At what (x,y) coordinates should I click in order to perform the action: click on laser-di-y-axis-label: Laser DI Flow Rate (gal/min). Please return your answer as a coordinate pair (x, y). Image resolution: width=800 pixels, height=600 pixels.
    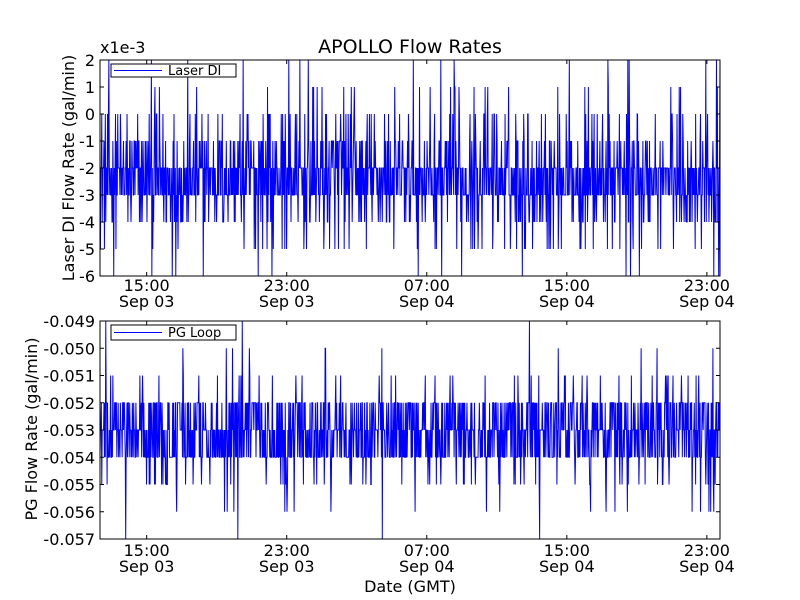
    Looking at the image, I should click on (68, 168).